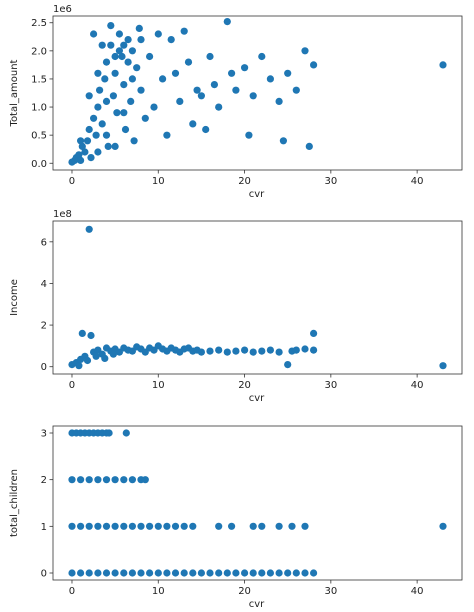 The image size is (474, 612). Describe the element at coordinates (14, 297) in the screenshot. I see `y-axis-title: Income` at that location.